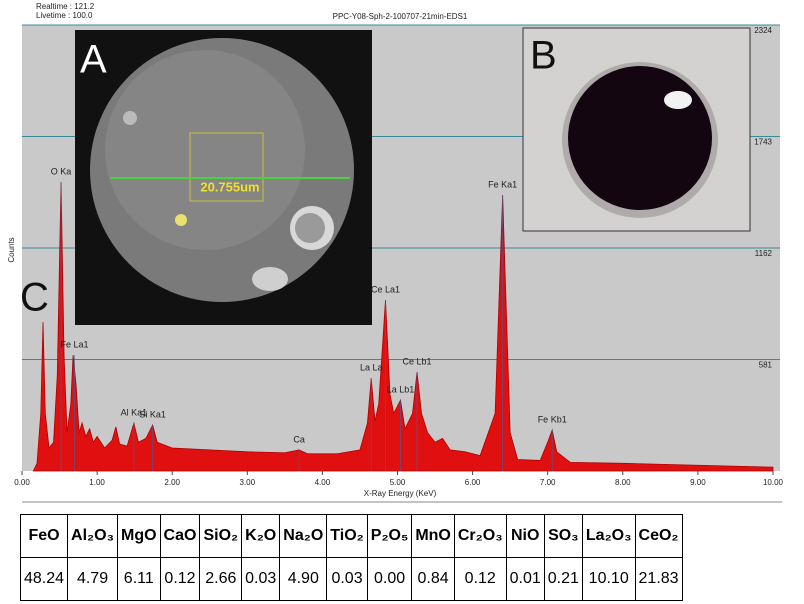 The image size is (804, 604). I want to click on panel-label: B, so click(543, 56).